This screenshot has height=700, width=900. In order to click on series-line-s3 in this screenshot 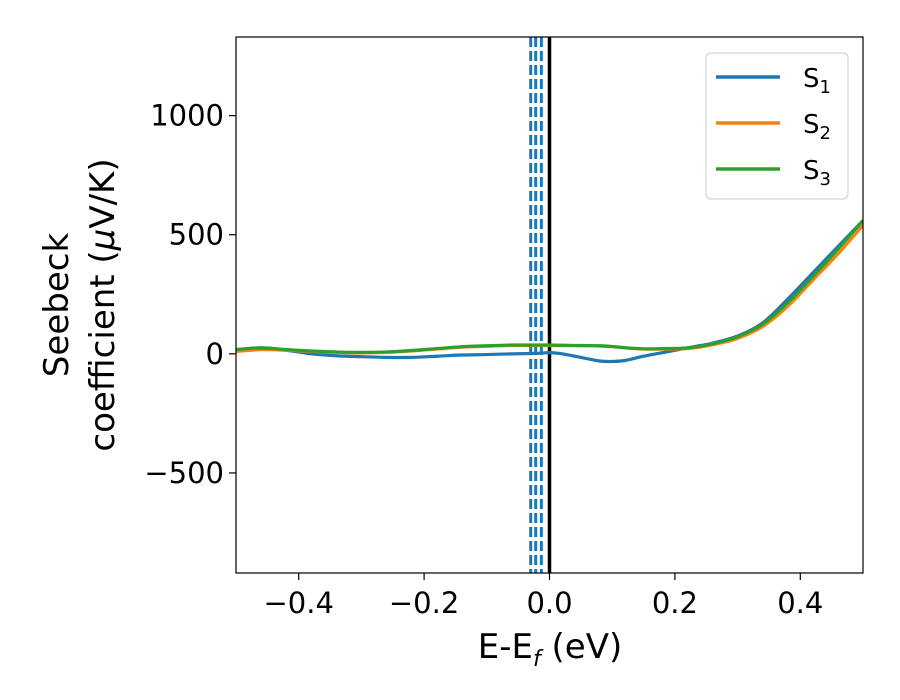, I will do `click(549, 287)`.